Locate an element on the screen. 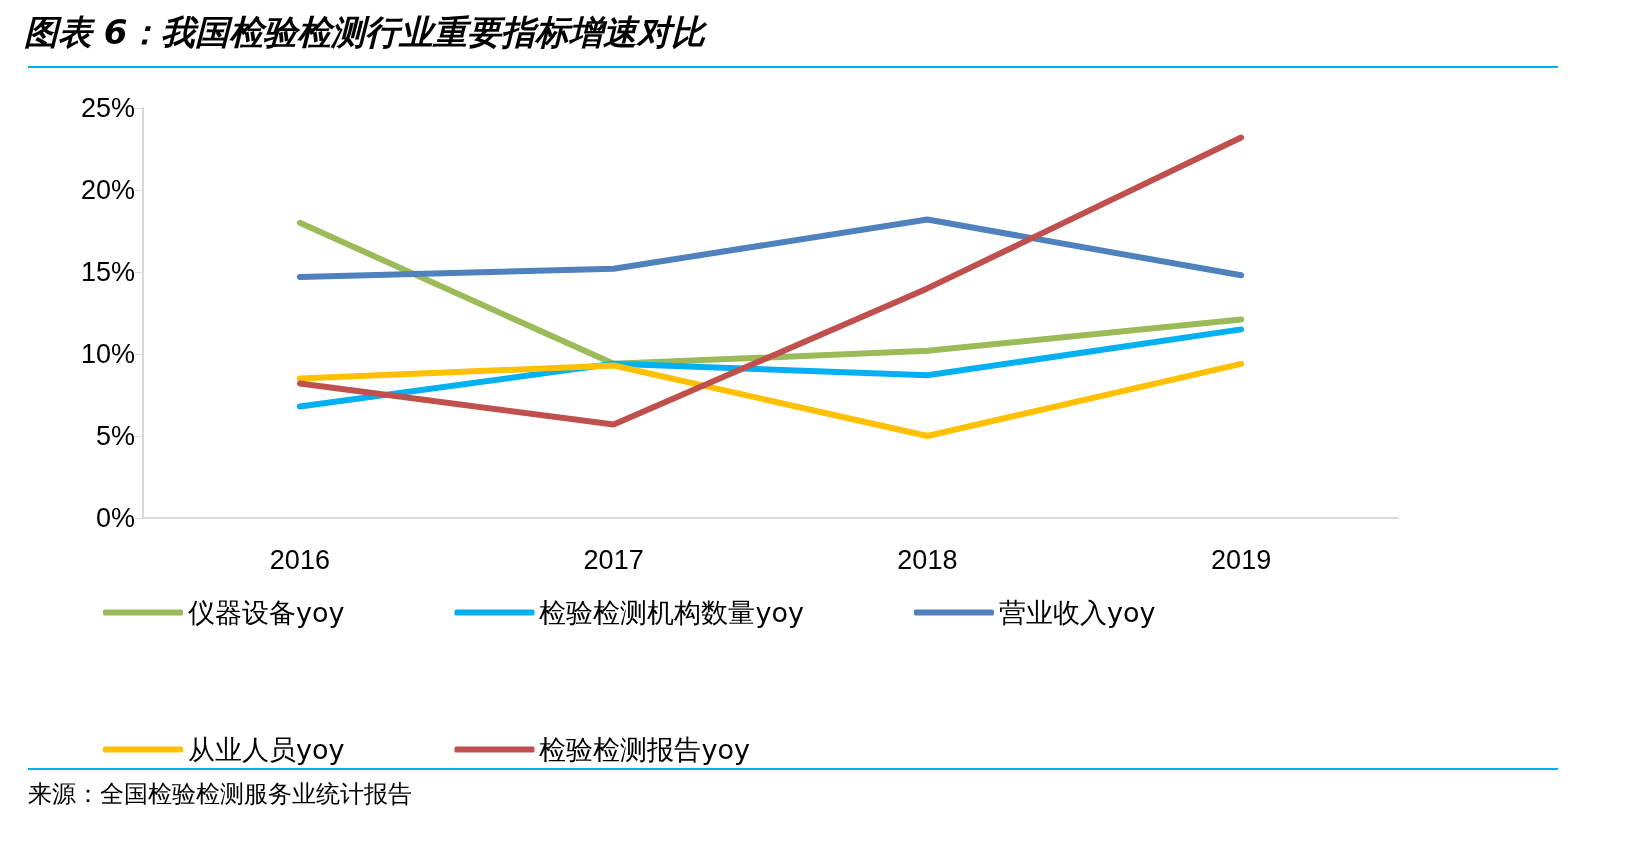  x-tick-label: 2017 is located at coordinates (613, 559).